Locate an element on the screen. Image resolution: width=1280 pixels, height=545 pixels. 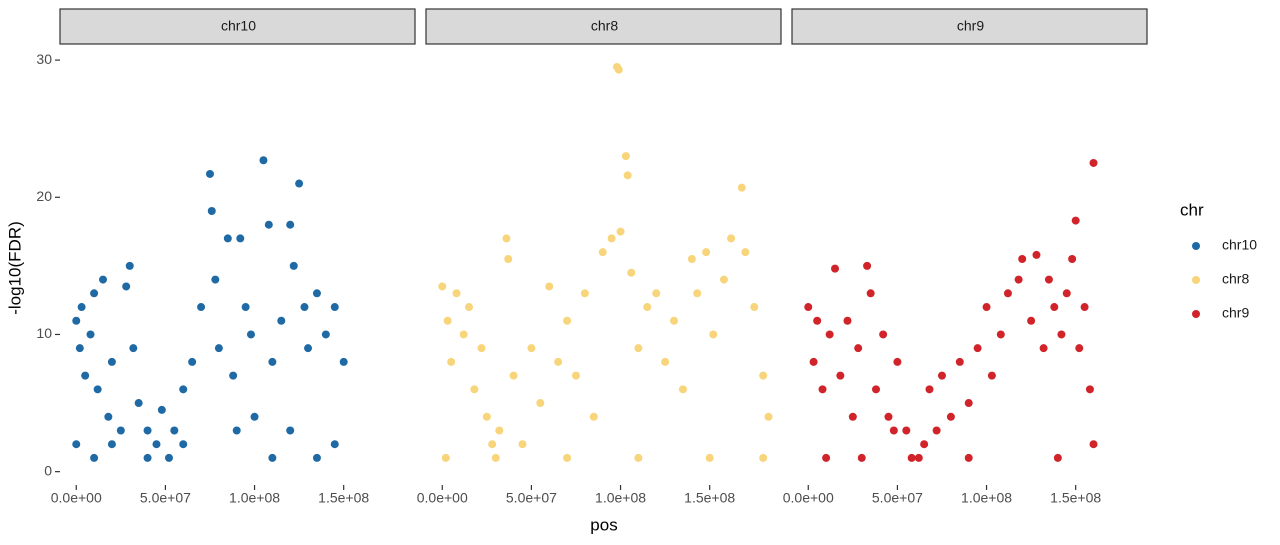
facet-strip is located at coordinates (237, 26).